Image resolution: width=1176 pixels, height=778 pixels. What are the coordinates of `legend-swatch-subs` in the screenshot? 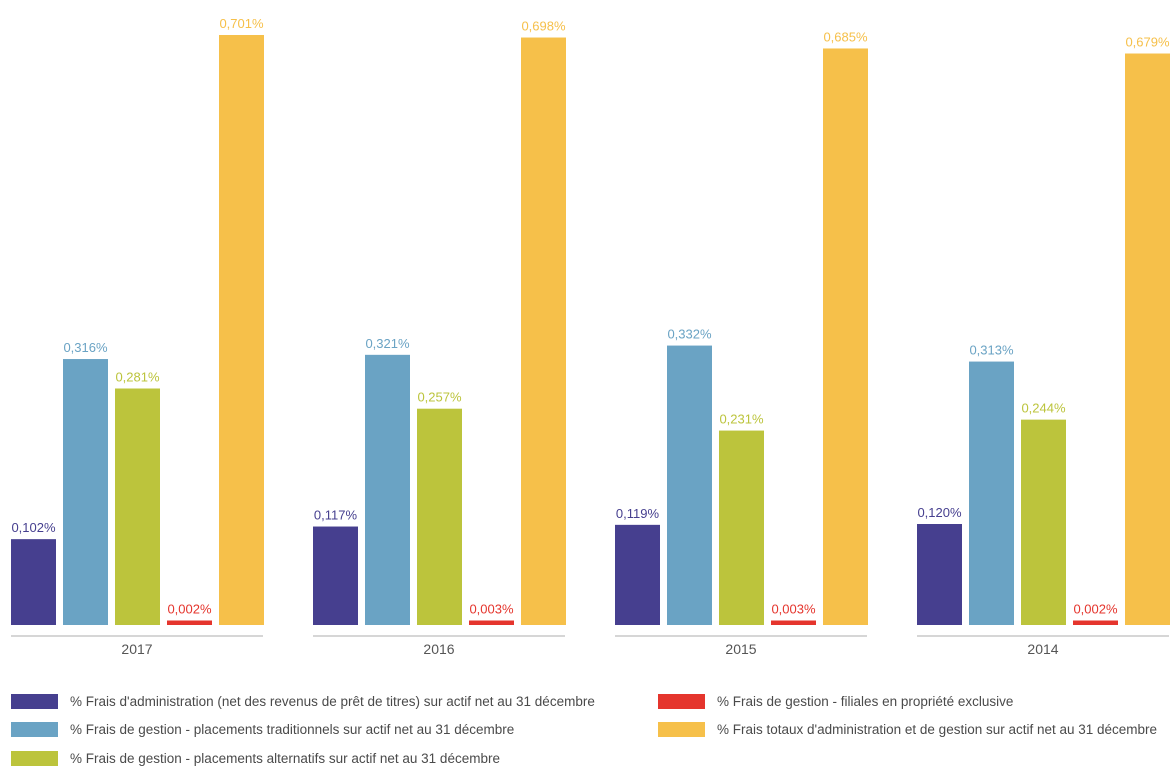 It's located at (681, 701).